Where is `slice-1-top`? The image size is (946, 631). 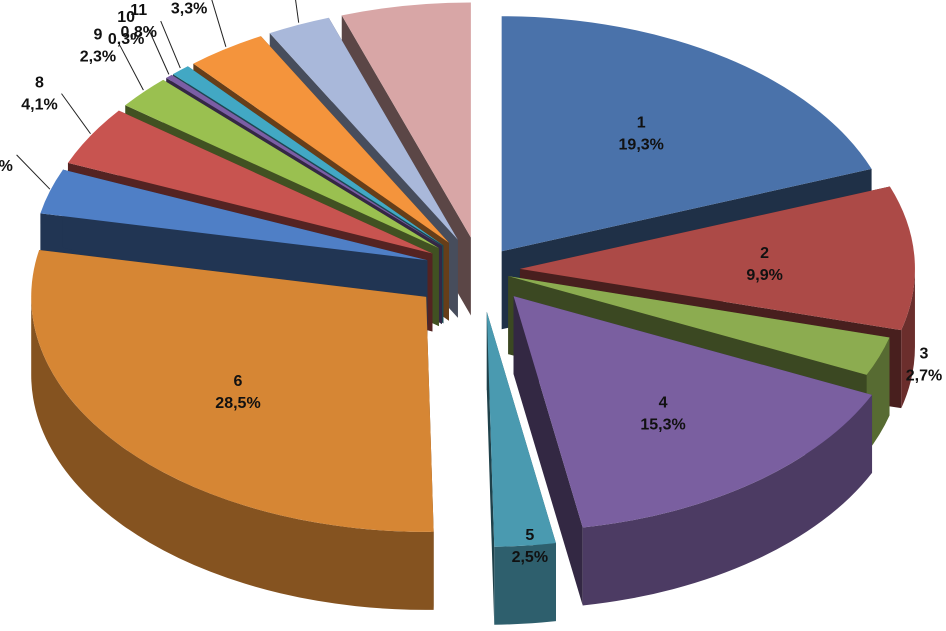
slice-1-top is located at coordinates (686, 134).